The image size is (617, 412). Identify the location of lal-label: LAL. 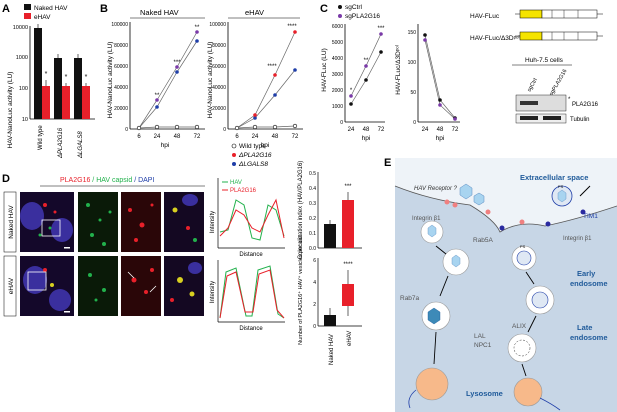
(480, 336).